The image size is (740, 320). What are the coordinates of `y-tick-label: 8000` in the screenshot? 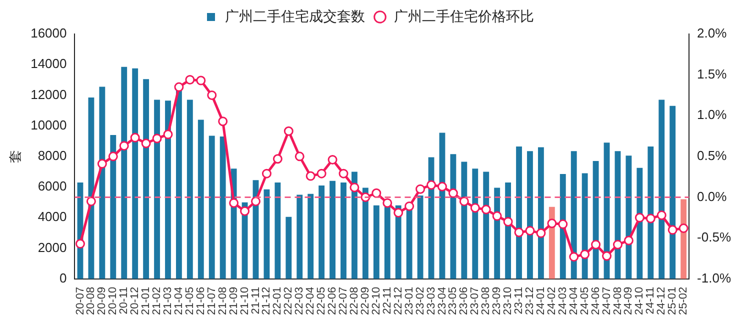 It's located at (52, 156).